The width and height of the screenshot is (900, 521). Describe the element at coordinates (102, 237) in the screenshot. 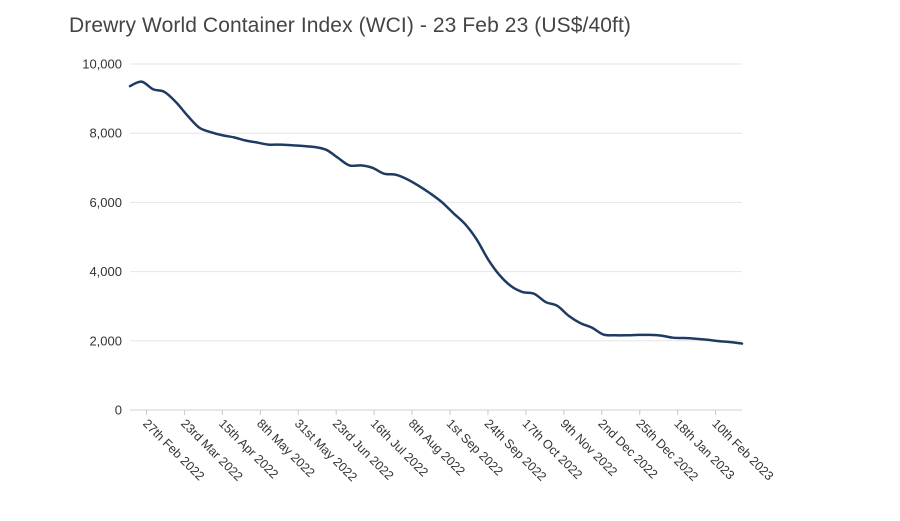

I see `y-axis-tick-labels: 0 2,000 4,000 6,000 8,000 10,000` at that location.